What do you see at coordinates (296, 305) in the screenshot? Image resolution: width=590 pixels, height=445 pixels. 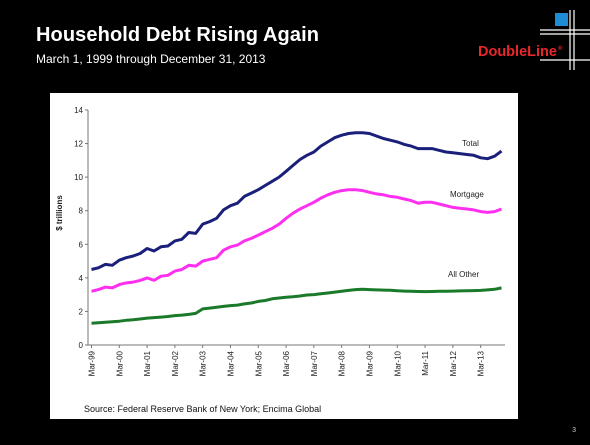 I see `all-other-series-line` at bounding box center [296, 305].